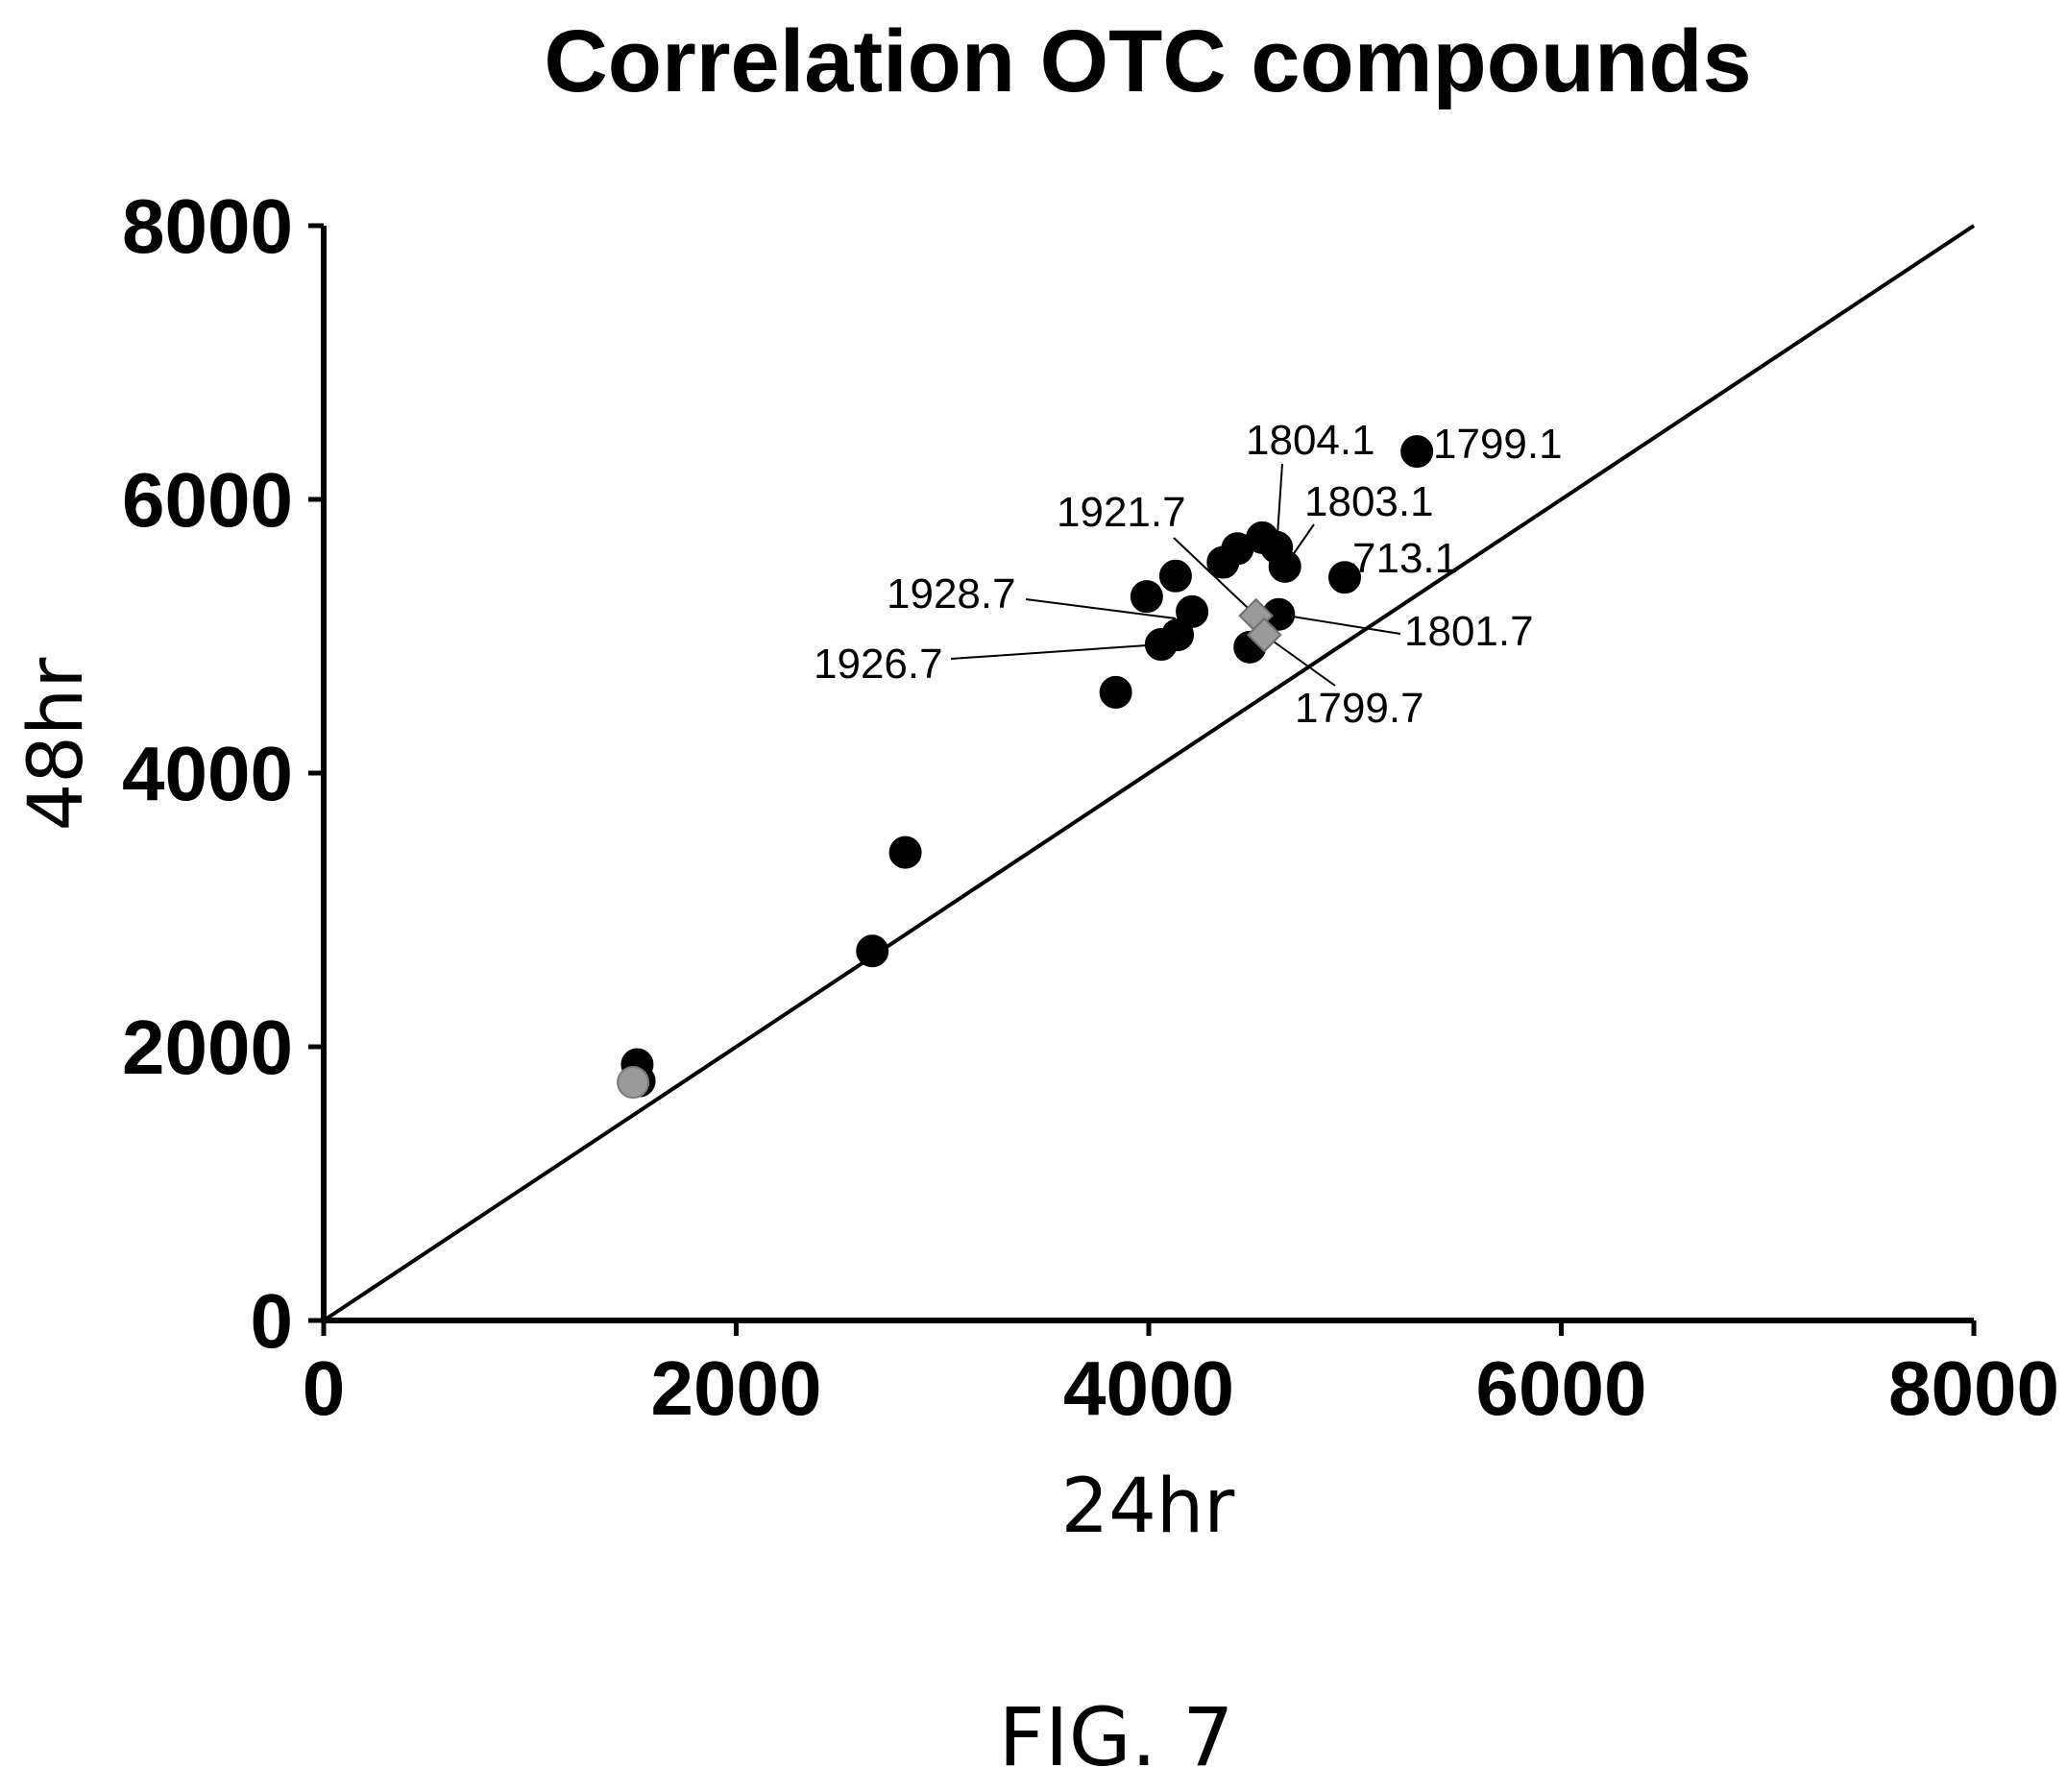 The image size is (2067, 1792). Describe the element at coordinates (57, 744) in the screenshot. I see `y-axis-label: 48hr` at that location.